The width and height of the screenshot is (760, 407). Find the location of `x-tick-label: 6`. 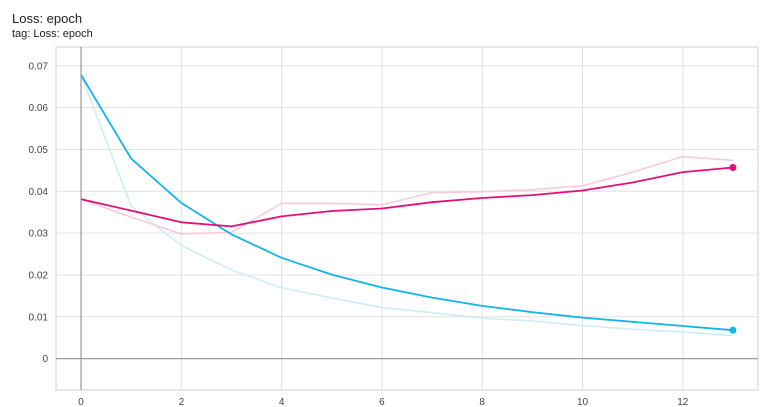

x-tick-label: 6 is located at coordinates (382, 402).